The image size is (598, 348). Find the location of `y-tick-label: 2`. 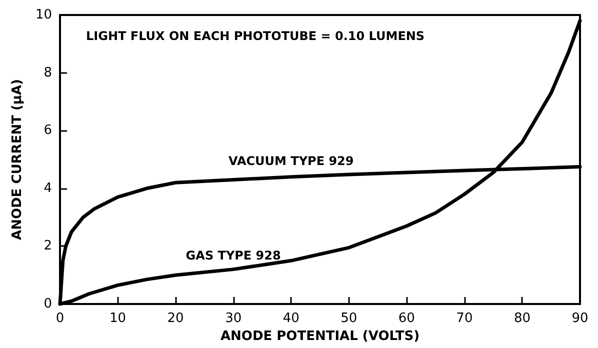

y-tick-label: 2 is located at coordinates (48, 246).